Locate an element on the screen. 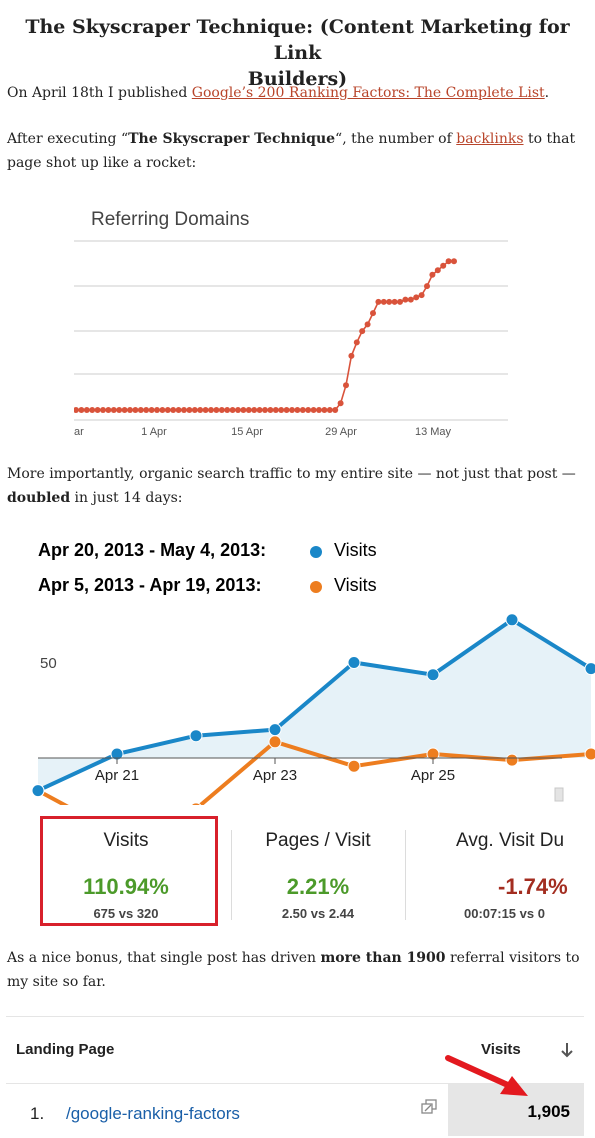 This screenshot has width=595, height=1138. column-header-landing-page: Landing Page is located at coordinates (65, 1049).